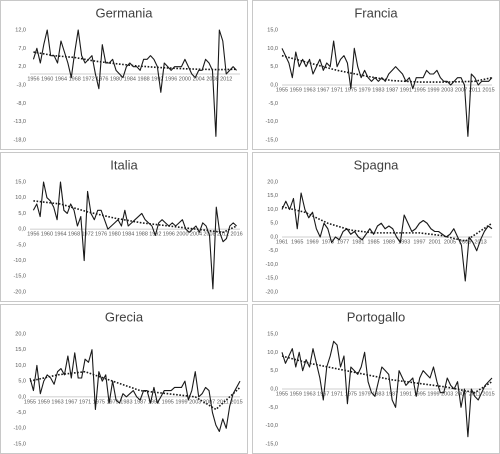 This screenshot has width=500, height=454. I want to click on x-tick-label: 1992, so click(157, 79).